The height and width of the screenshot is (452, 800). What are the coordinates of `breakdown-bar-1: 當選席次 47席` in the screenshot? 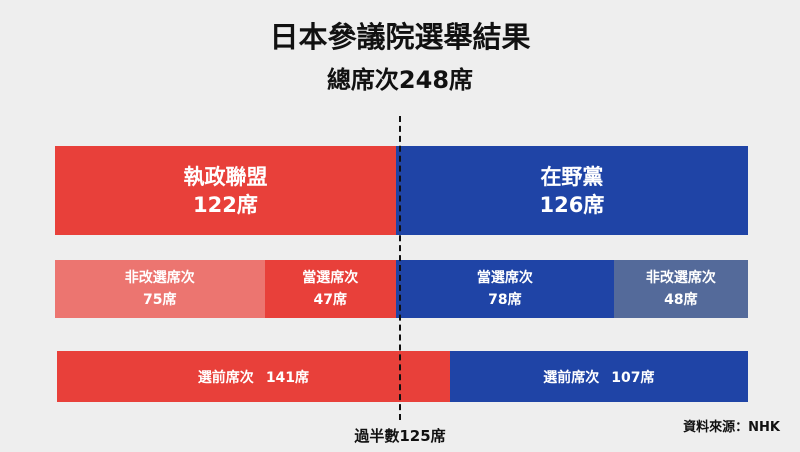 It's located at (330, 289).